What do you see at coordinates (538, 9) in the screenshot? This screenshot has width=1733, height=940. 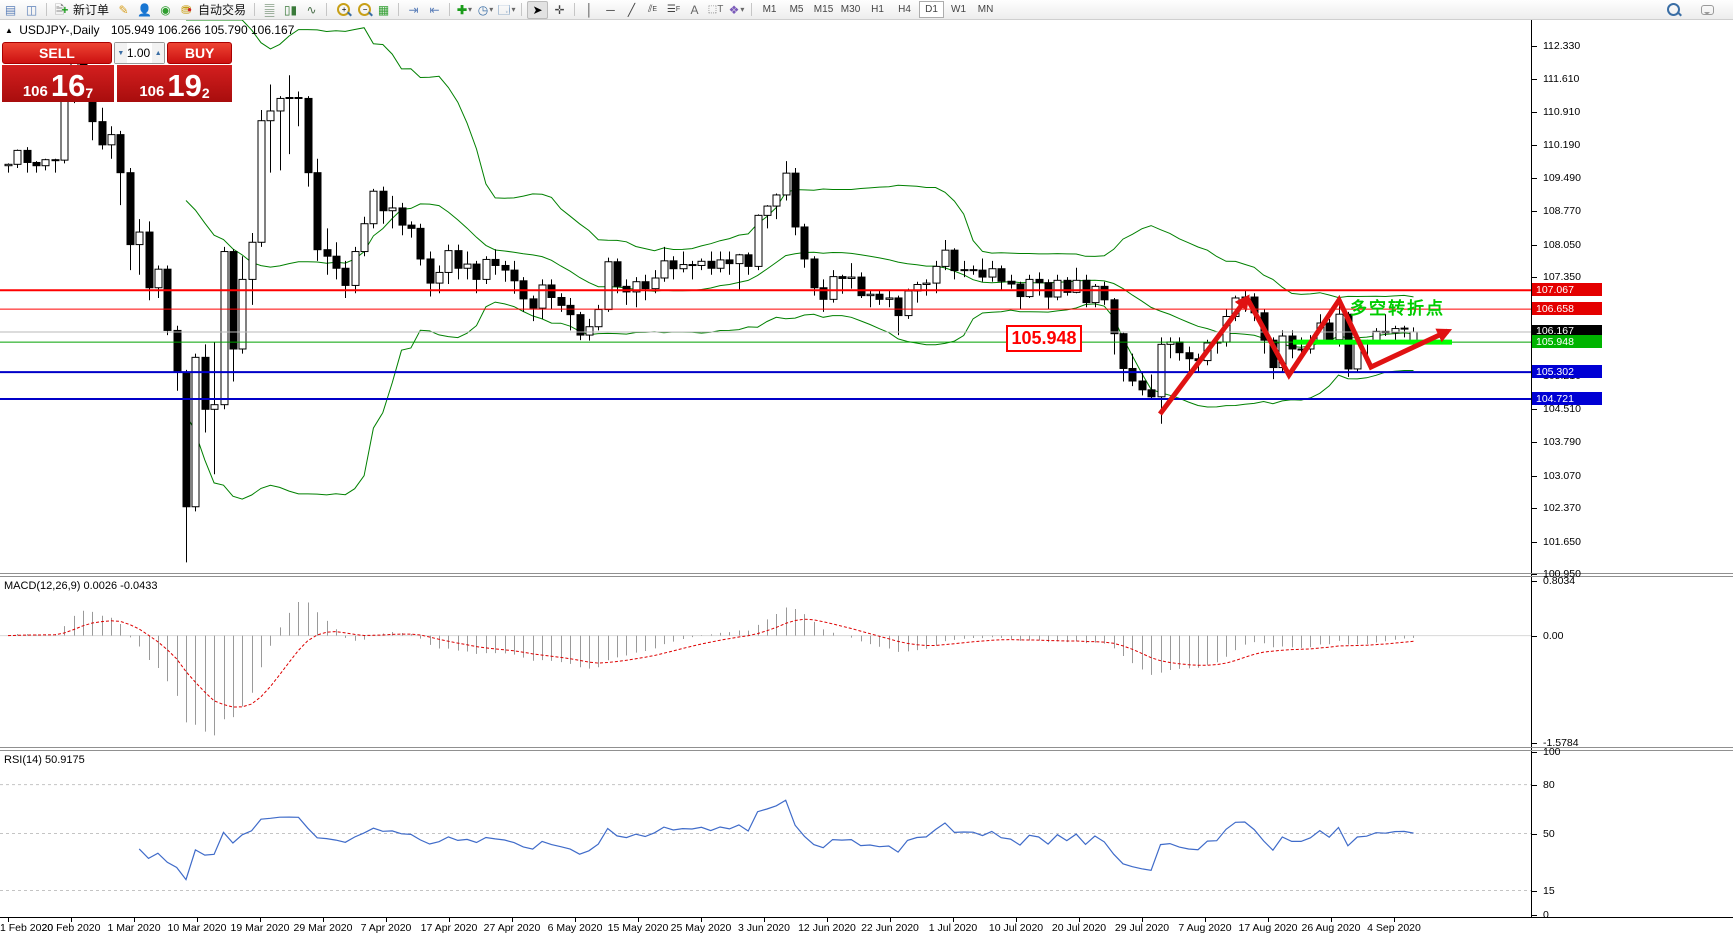 I see `cursor-icon: ➤` at bounding box center [538, 9].